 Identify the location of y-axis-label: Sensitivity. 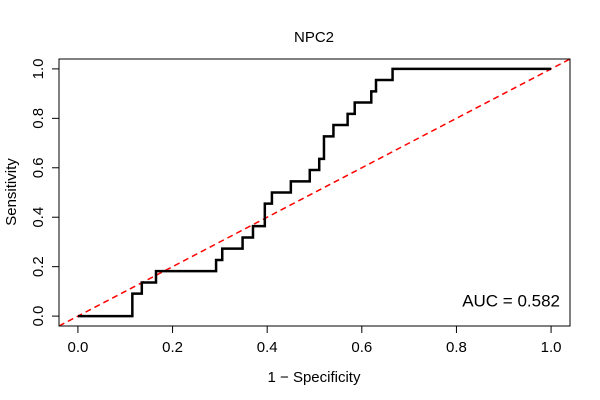
(11, 192).